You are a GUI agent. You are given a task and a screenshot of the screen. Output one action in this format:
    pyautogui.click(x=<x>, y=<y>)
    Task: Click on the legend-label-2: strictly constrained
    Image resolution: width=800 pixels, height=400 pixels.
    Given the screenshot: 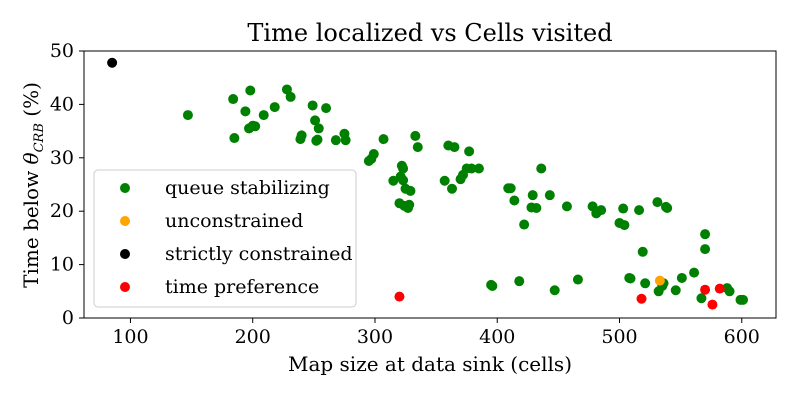 What is the action you would take?
    pyautogui.click(x=259, y=254)
    